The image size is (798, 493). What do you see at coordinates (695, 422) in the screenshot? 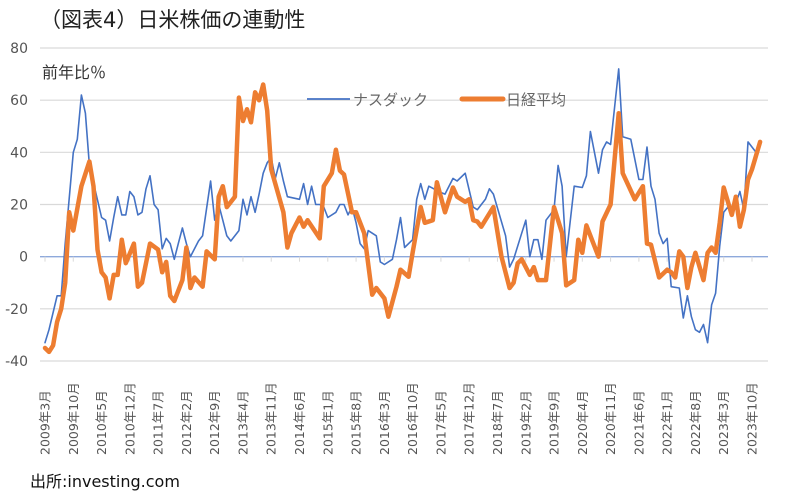
I see `x-tick-label: 2022年8月` at bounding box center [695, 422].